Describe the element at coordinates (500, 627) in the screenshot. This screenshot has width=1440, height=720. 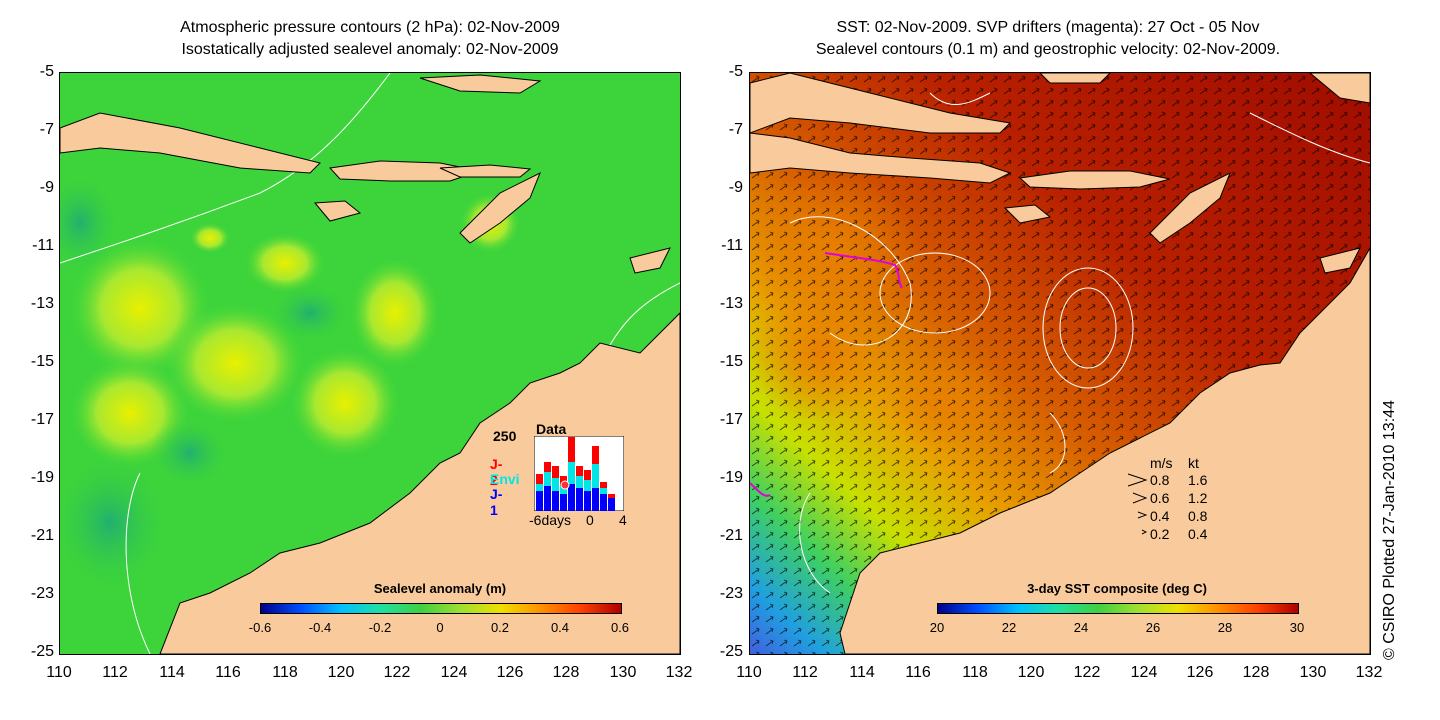
I see `left-cbar-tick: 0.2` at that location.